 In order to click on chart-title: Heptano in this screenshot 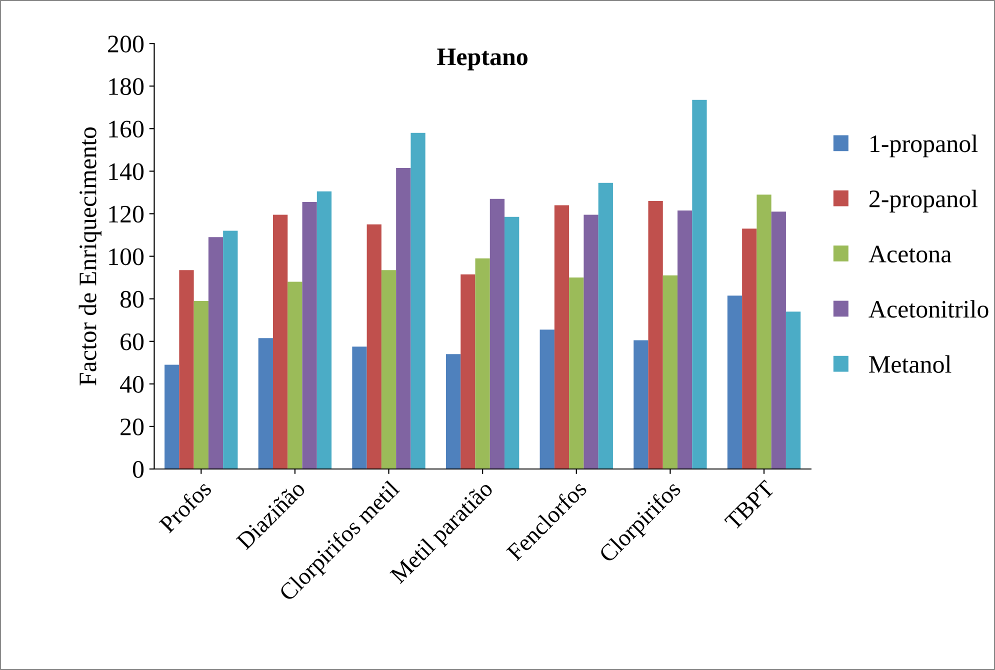, I will do `click(482, 59)`.